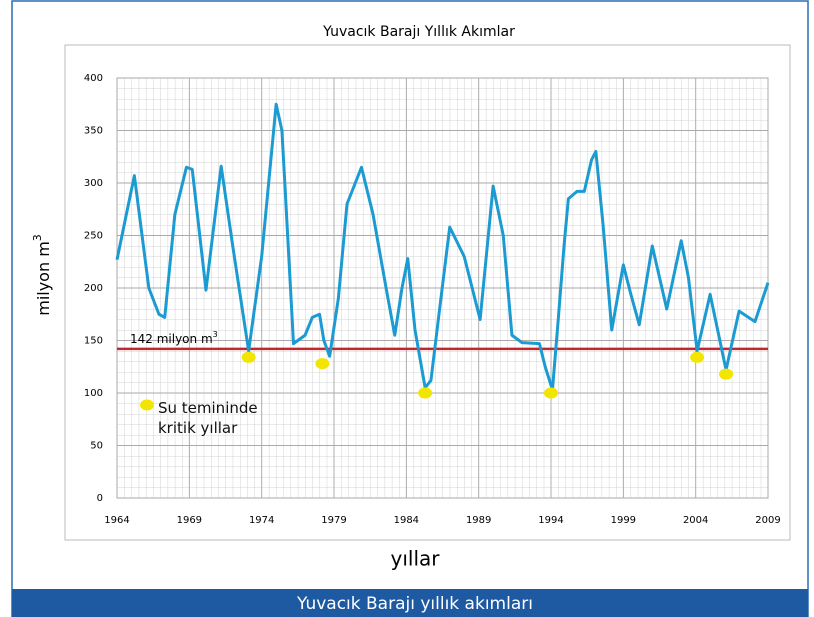 The image size is (814, 617). What do you see at coordinates (93, 183) in the screenshot?
I see `y-tick-label: 300` at bounding box center [93, 183].